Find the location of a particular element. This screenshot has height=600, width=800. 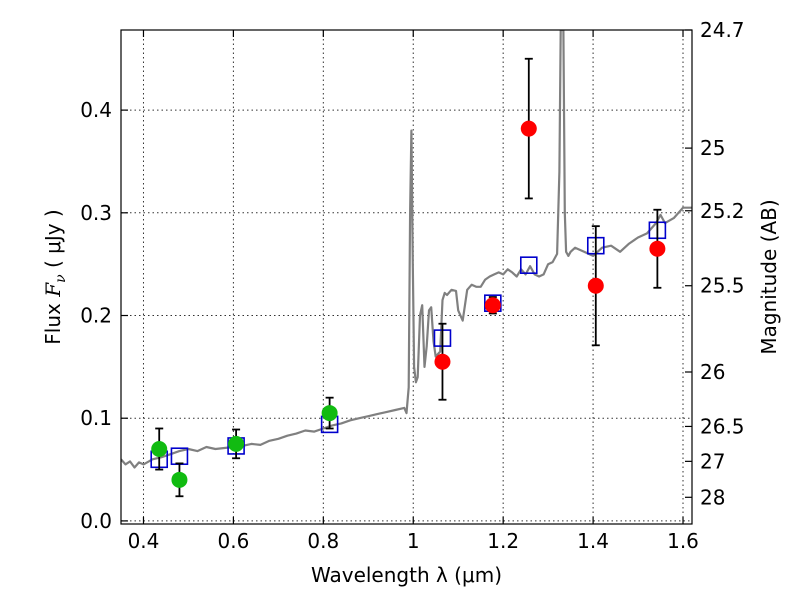

y-tick-label: 0.3 is located at coordinates (96, 213).